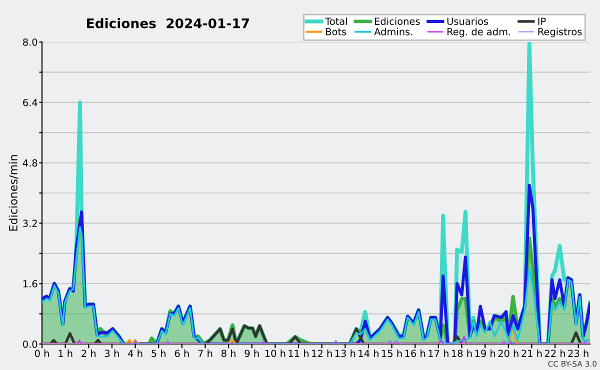  What do you see at coordinates (111, 354) in the screenshot?
I see `x-tick-label: 3 h` at bounding box center [111, 354].